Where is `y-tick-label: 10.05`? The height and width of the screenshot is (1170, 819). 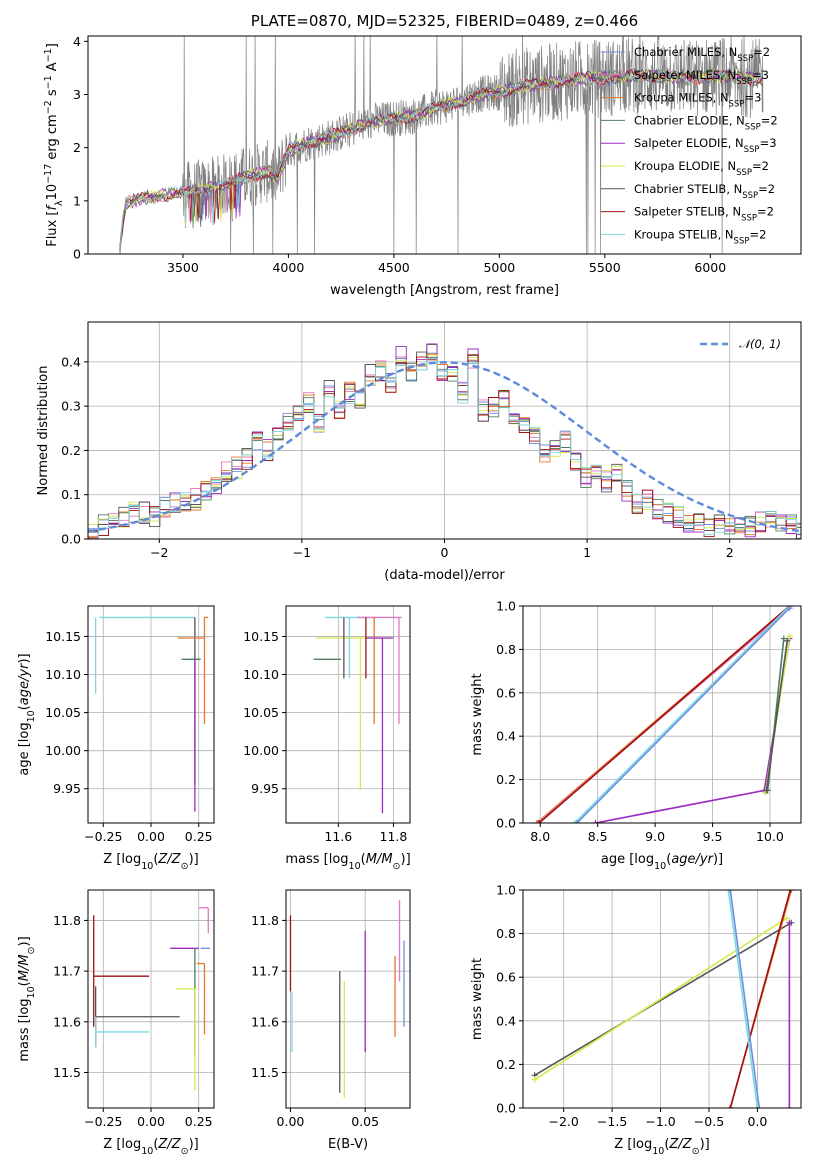
y-tick-label: 10.05 is located at coordinates (63, 712).